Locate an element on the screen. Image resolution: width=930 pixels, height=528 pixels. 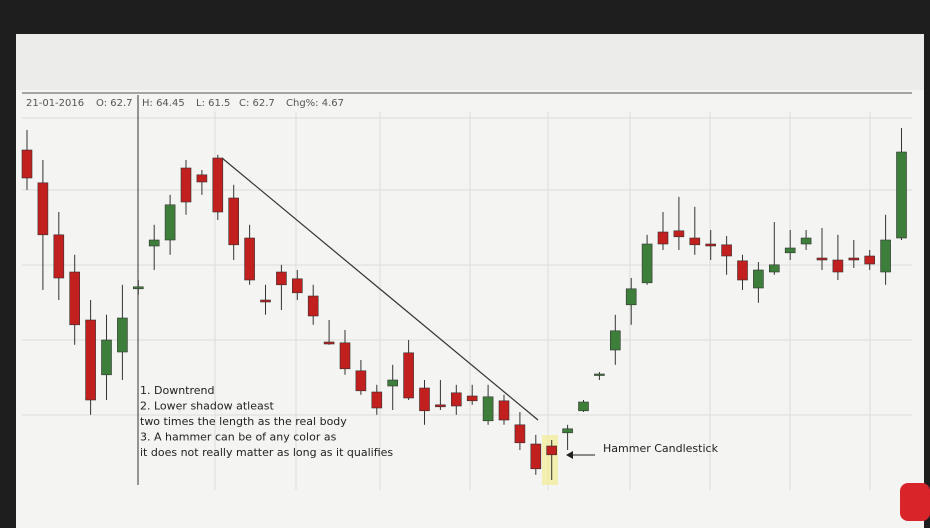
annotation: 3. A hammer can be of any color as is located at coordinates (238, 437).